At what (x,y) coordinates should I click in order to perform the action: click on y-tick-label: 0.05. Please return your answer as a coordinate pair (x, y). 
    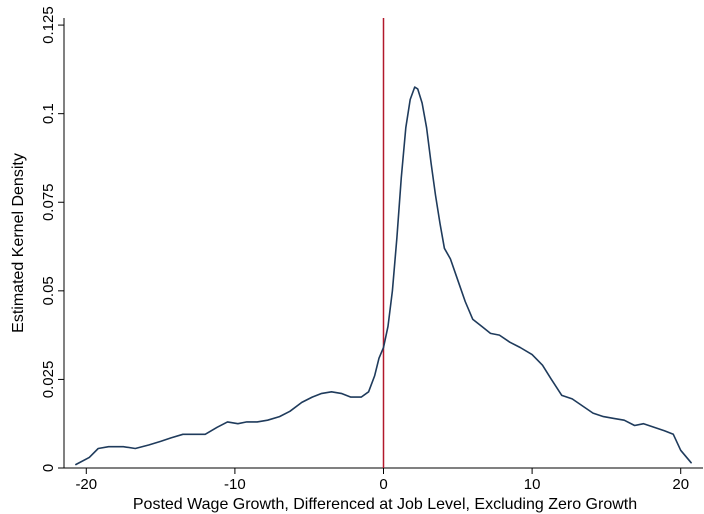
    Looking at the image, I should click on (48, 290).